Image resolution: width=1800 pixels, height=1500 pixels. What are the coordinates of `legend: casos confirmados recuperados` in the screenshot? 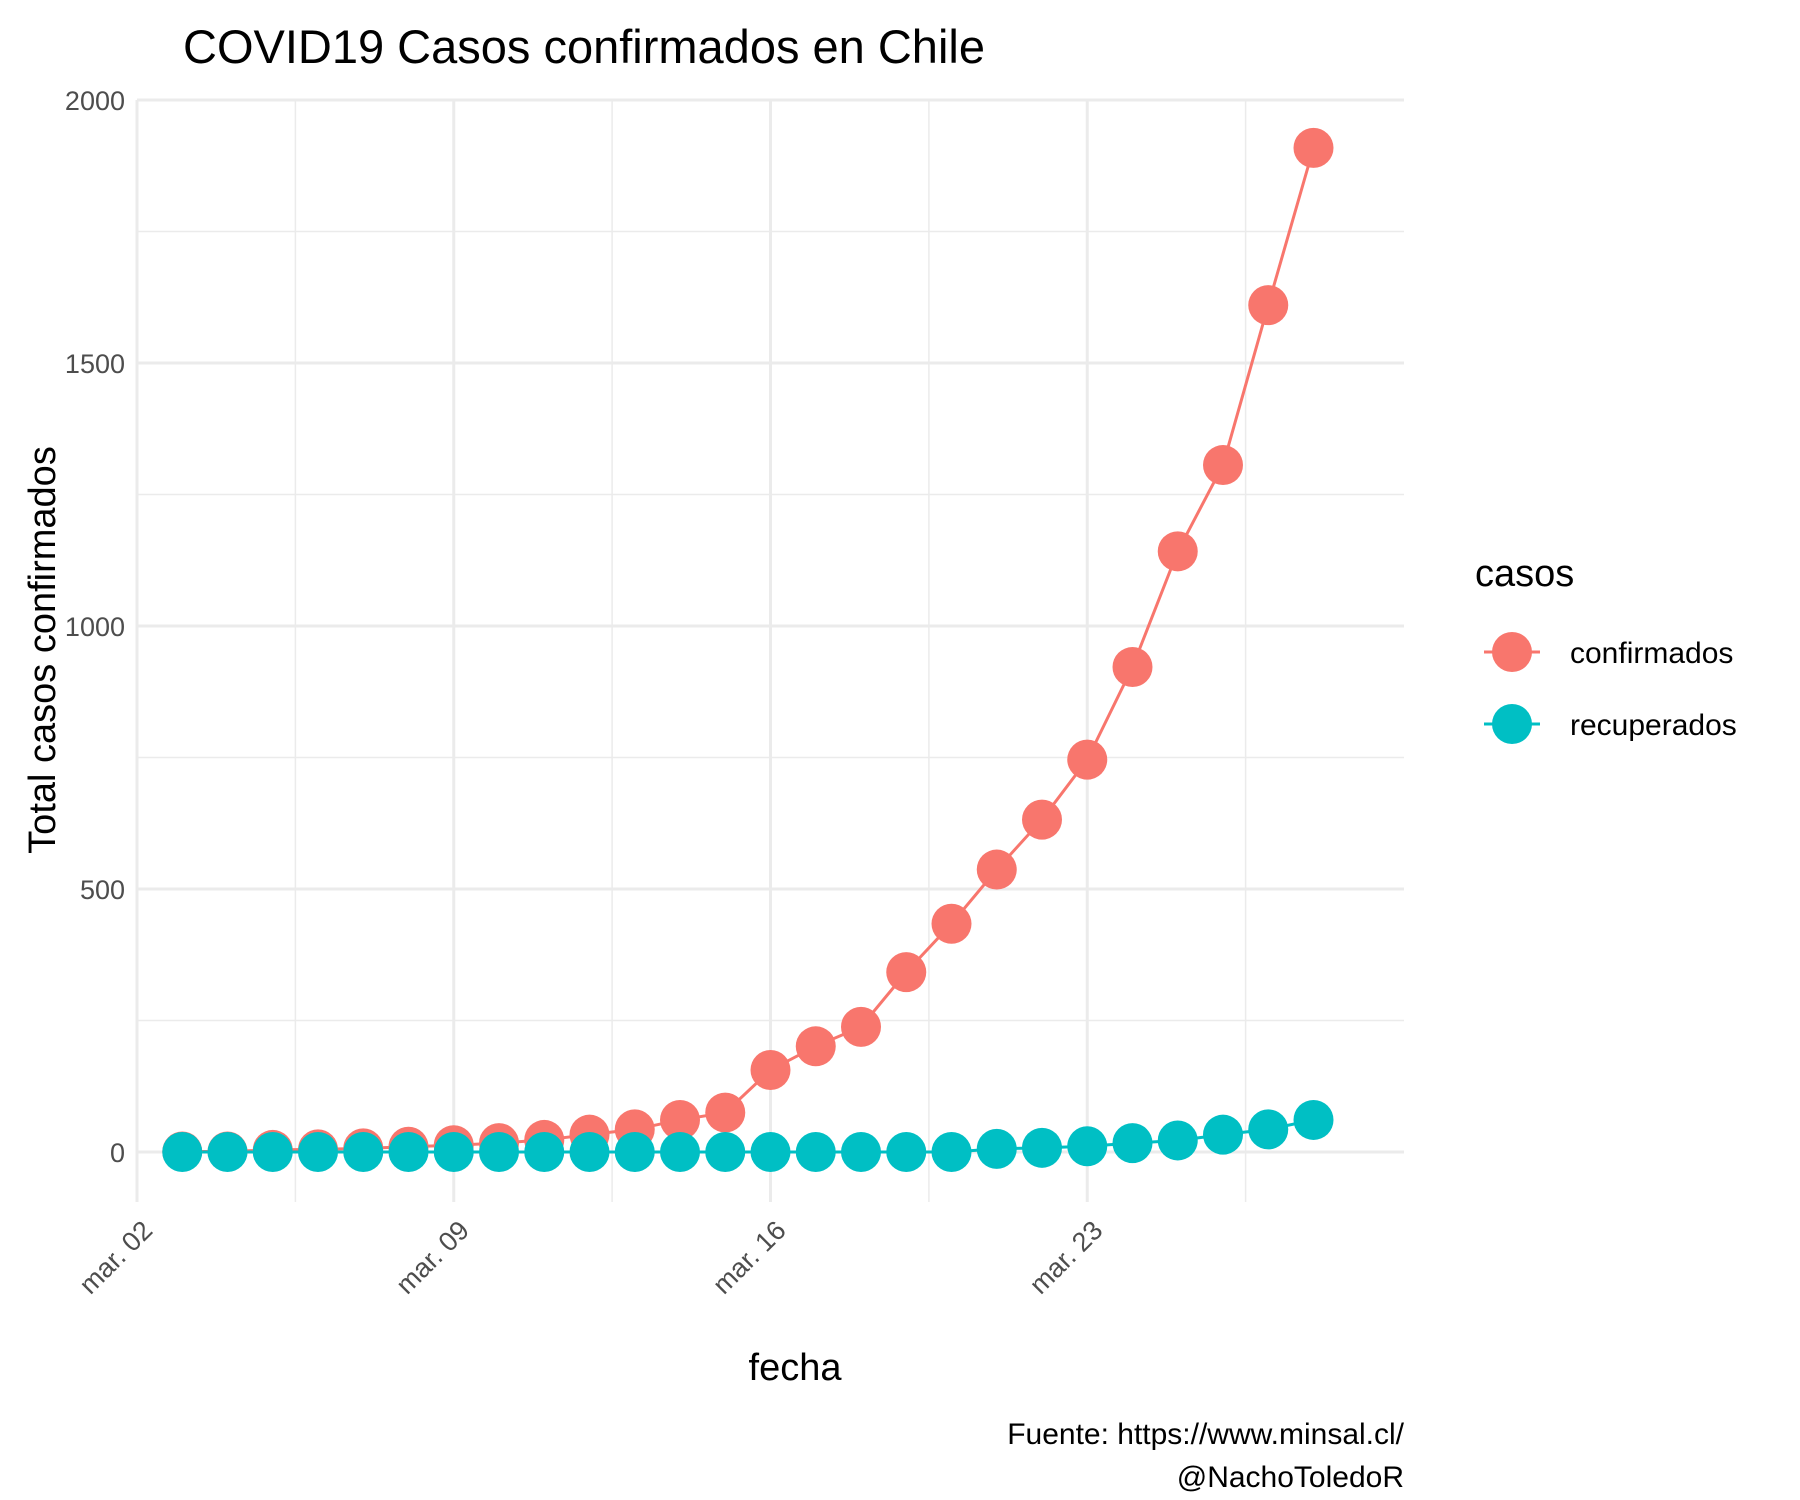 It's located at (1606, 648).